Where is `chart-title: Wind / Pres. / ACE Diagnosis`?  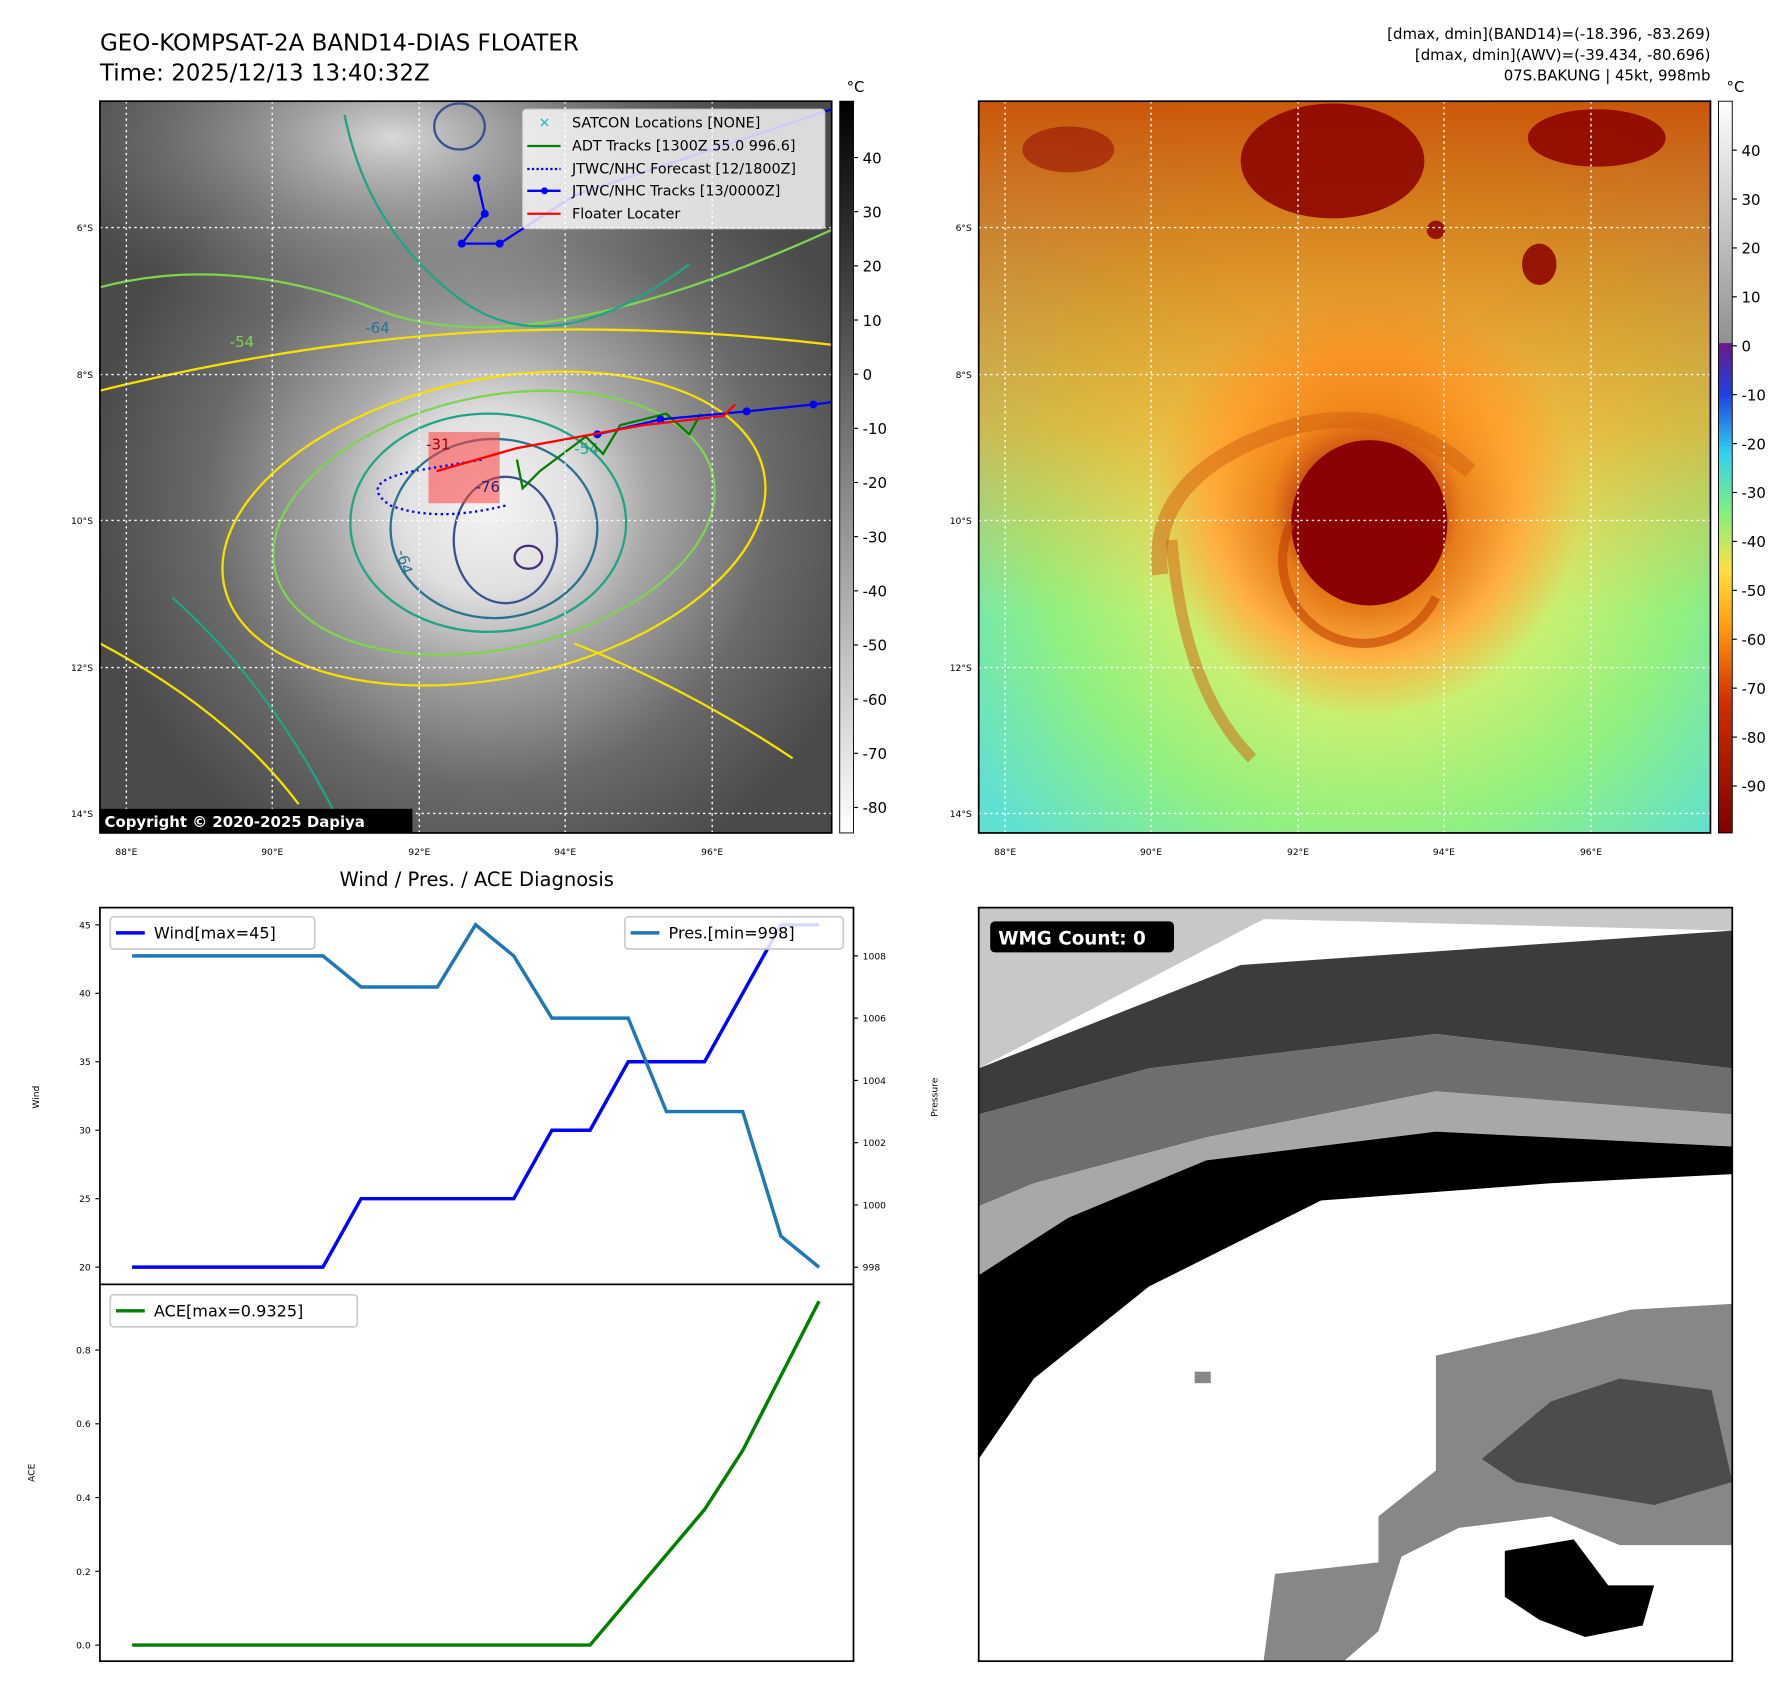
chart-title: Wind / Pres. / ACE Diagnosis is located at coordinates (476, 879).